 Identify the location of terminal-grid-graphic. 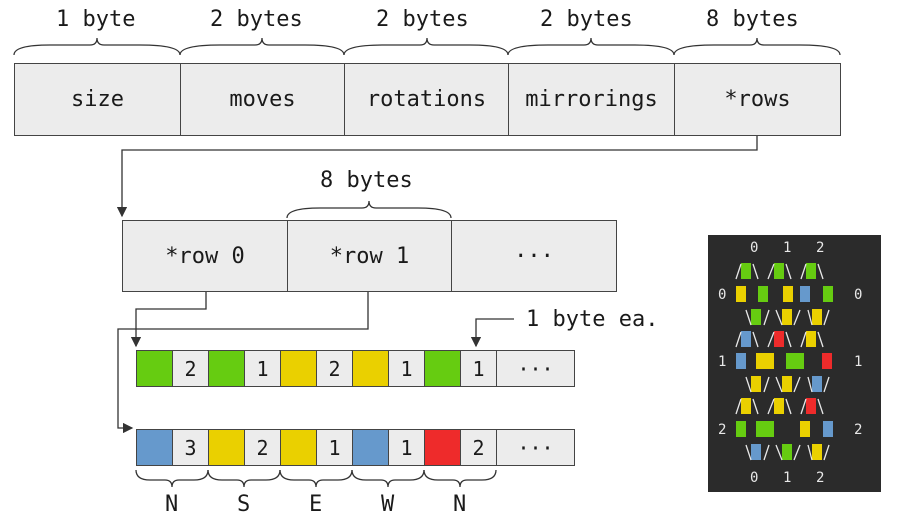
(784, 362).